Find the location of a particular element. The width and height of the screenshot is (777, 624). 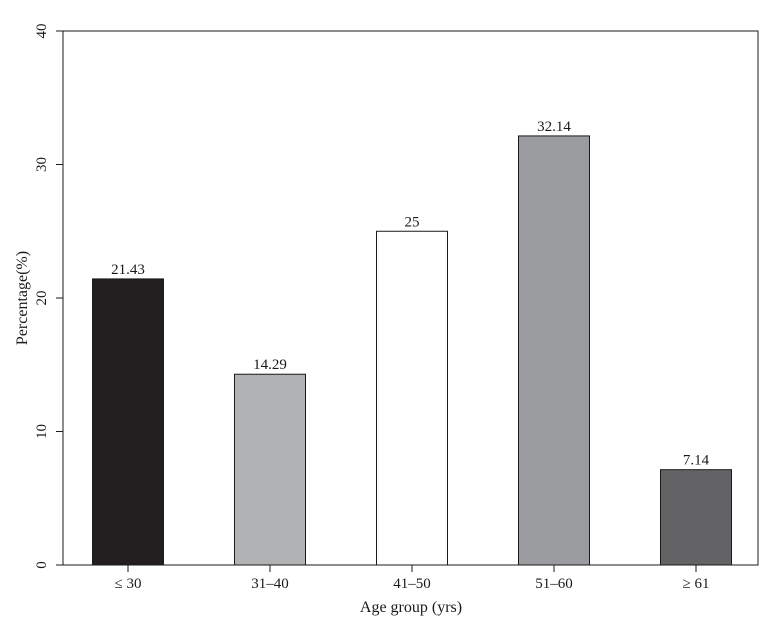

x-tick-label: ≥ 61 is located at coordinates (696, 584).